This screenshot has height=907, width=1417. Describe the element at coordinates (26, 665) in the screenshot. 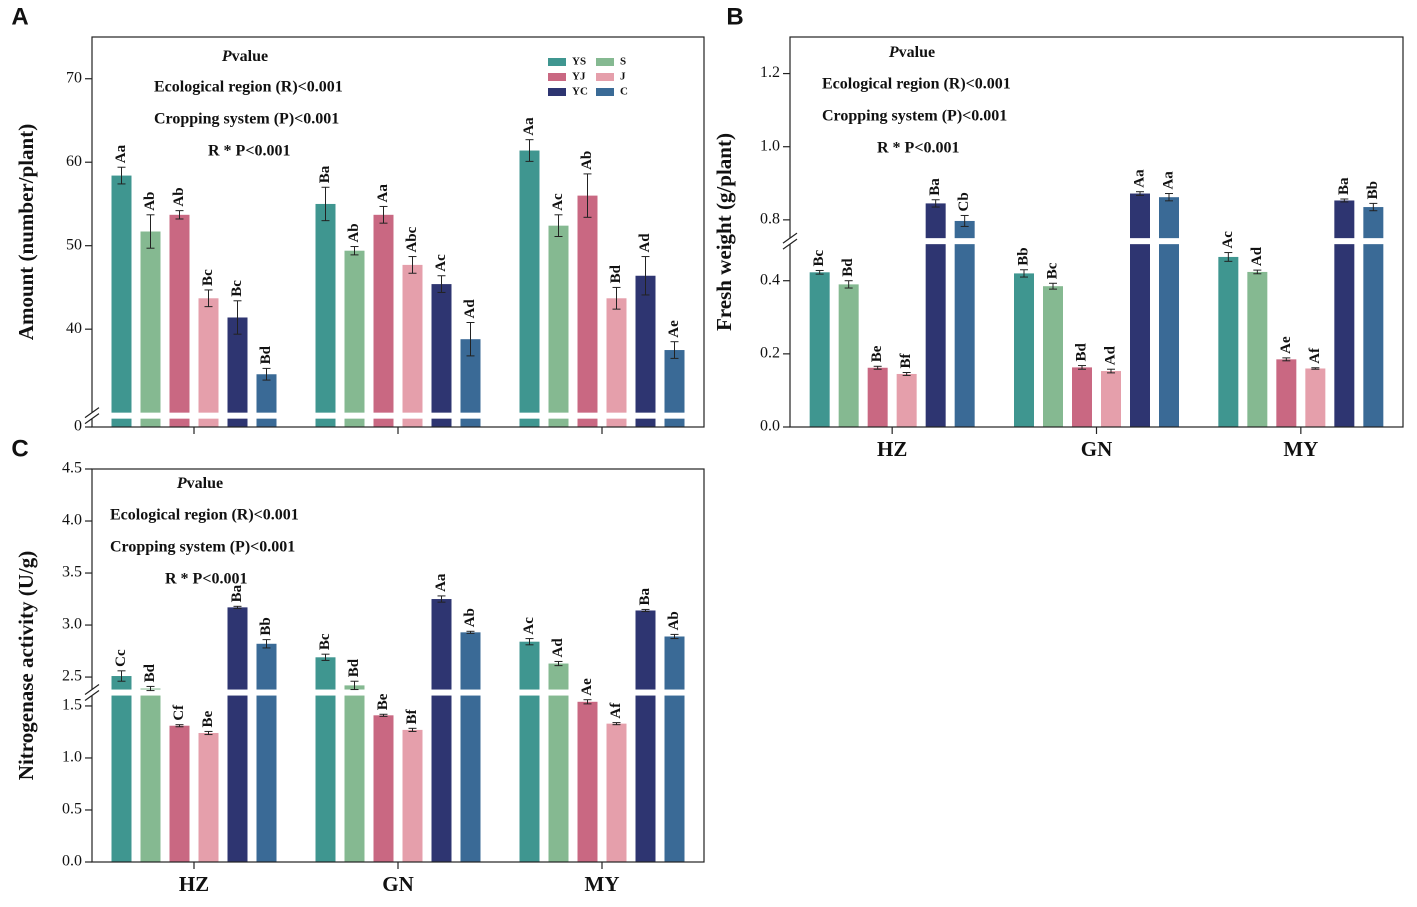

I see `y-axis-title: Nitrogenase activity (U/g)` at that location.